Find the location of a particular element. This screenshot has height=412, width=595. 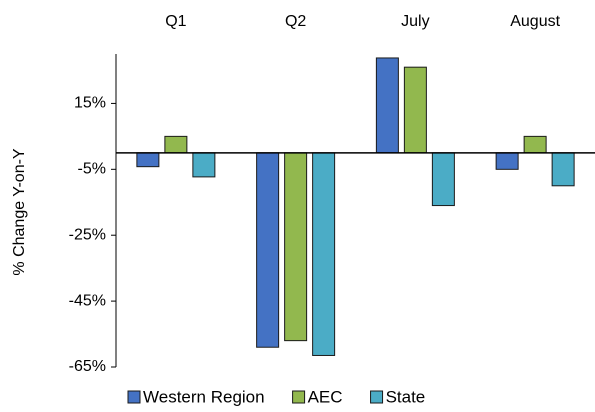

y-tick-label: -45% is located at coordinates (87, 300).